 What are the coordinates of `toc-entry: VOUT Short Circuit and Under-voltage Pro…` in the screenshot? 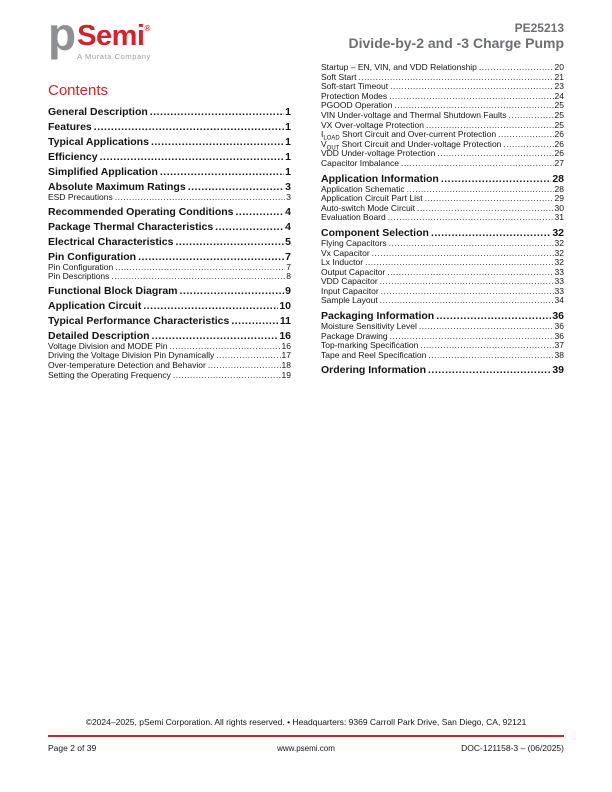 It's located at (442, 145).